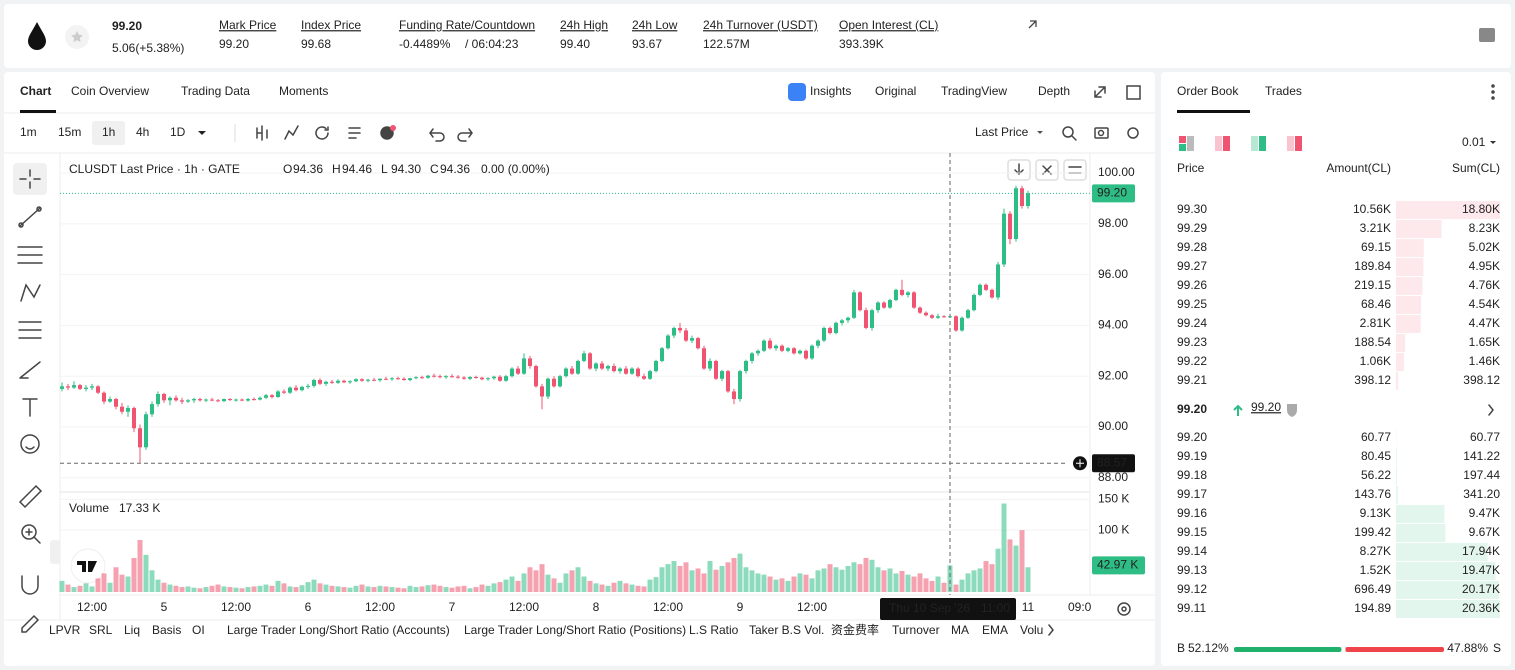 This screenshot has height=670, width=1515. Describe the element at coordinates (148, 48) in the screenshot. I see `price-change: 5.06(+5.38%)` at that location.